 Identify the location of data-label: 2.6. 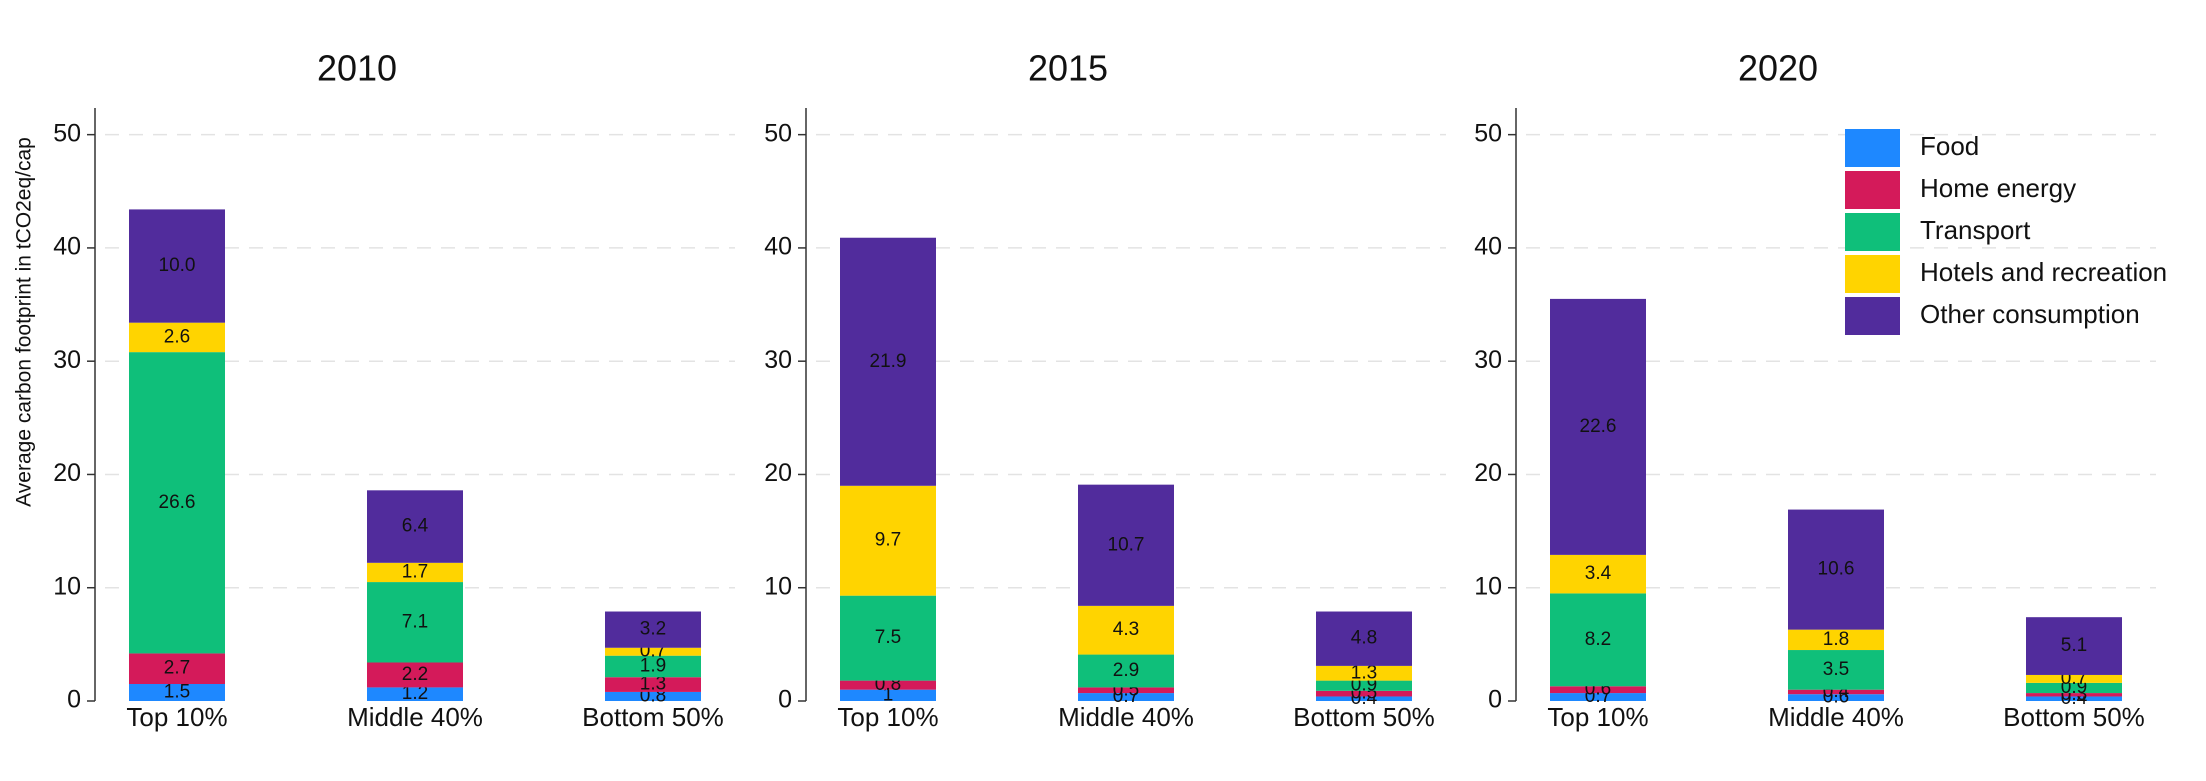
(177, 336).